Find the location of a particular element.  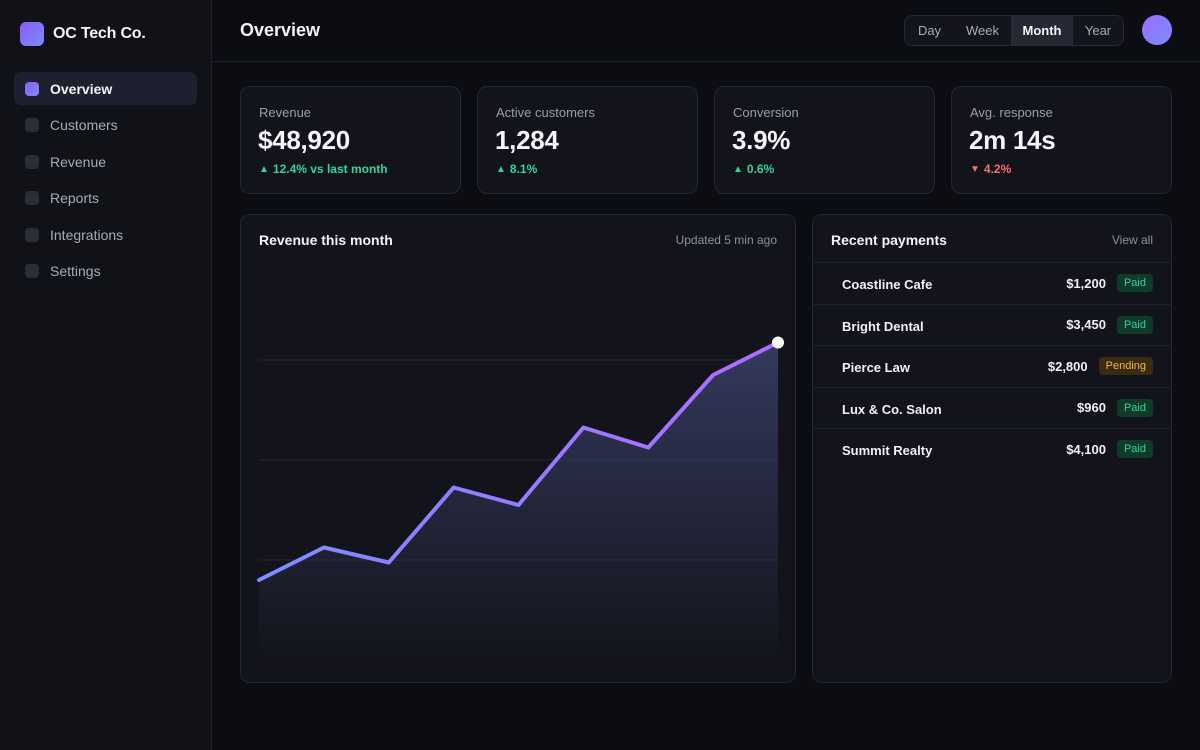

payment-row: Summit Realty $4,100 Paid is located at coordinates (992, 449).